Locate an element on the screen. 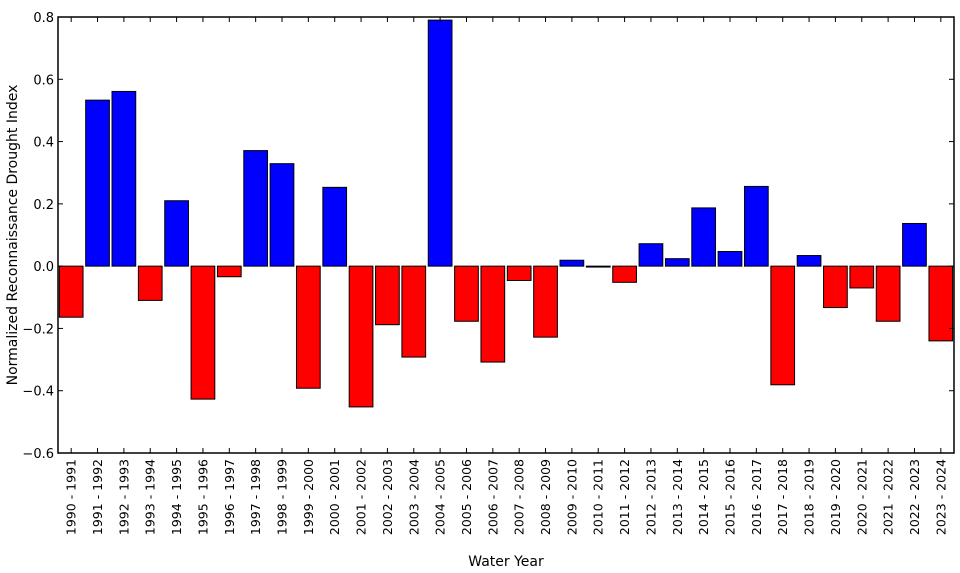 Image resolution: width=960 pixels, height=573 pixels. x-tick-label: 2013 - 2014 is located at coordinates (677, 497).